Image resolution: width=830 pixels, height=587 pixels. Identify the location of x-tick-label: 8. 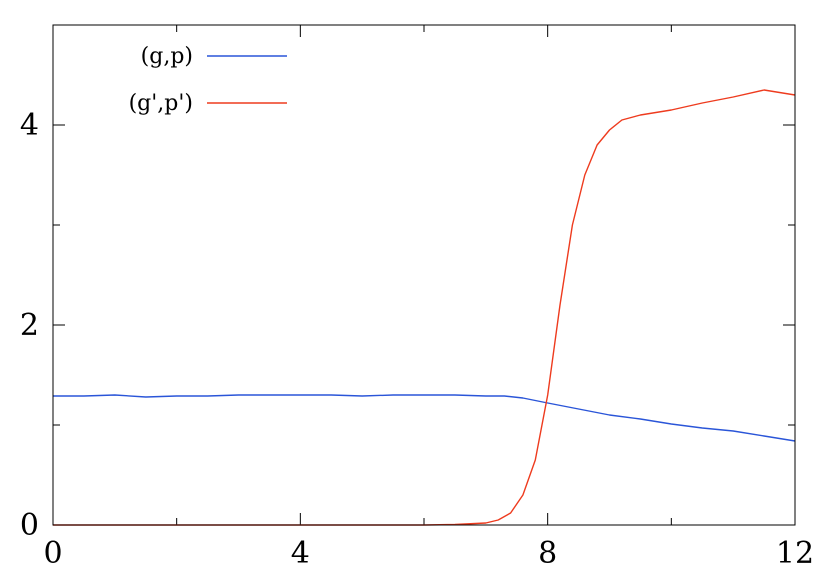
(547, 553).